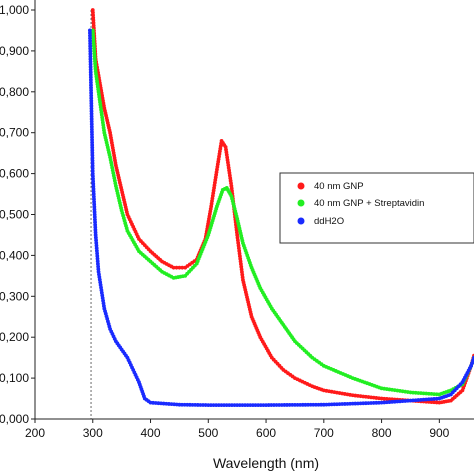 The width and height of the screenshot is (474, 474). Describe the element at coordinates (266, 433) in the screenshot. I see `x-tick-label: 600` at that location.